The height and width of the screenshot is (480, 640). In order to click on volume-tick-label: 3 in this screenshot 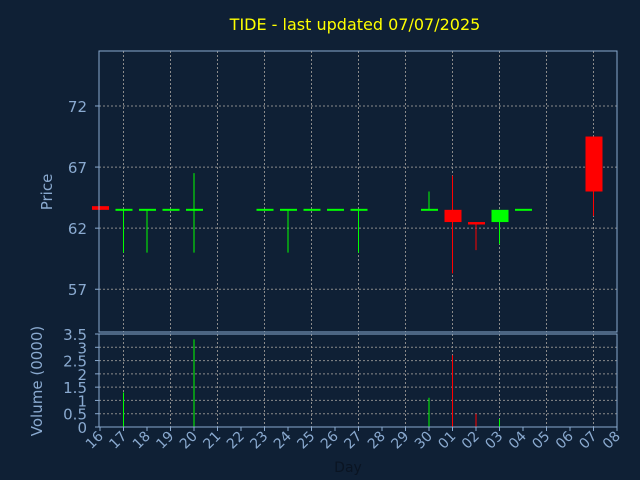, I will do `click(82, 348)`.